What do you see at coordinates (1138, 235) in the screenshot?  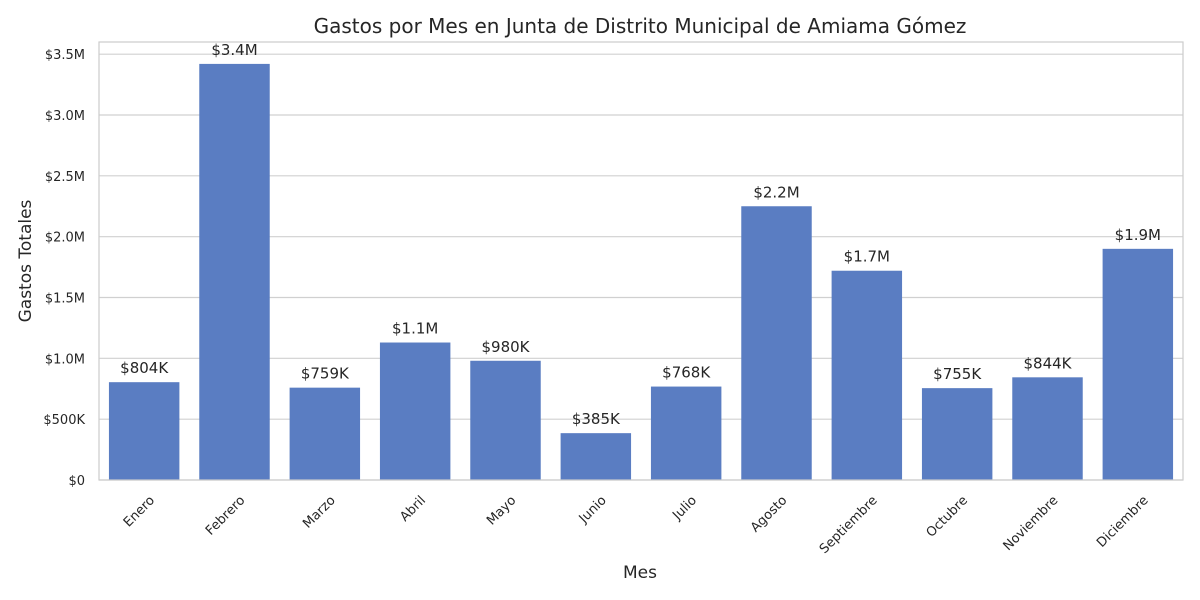 I see `bar-data-label: $1.9M` at bounding box center [1138, 235].